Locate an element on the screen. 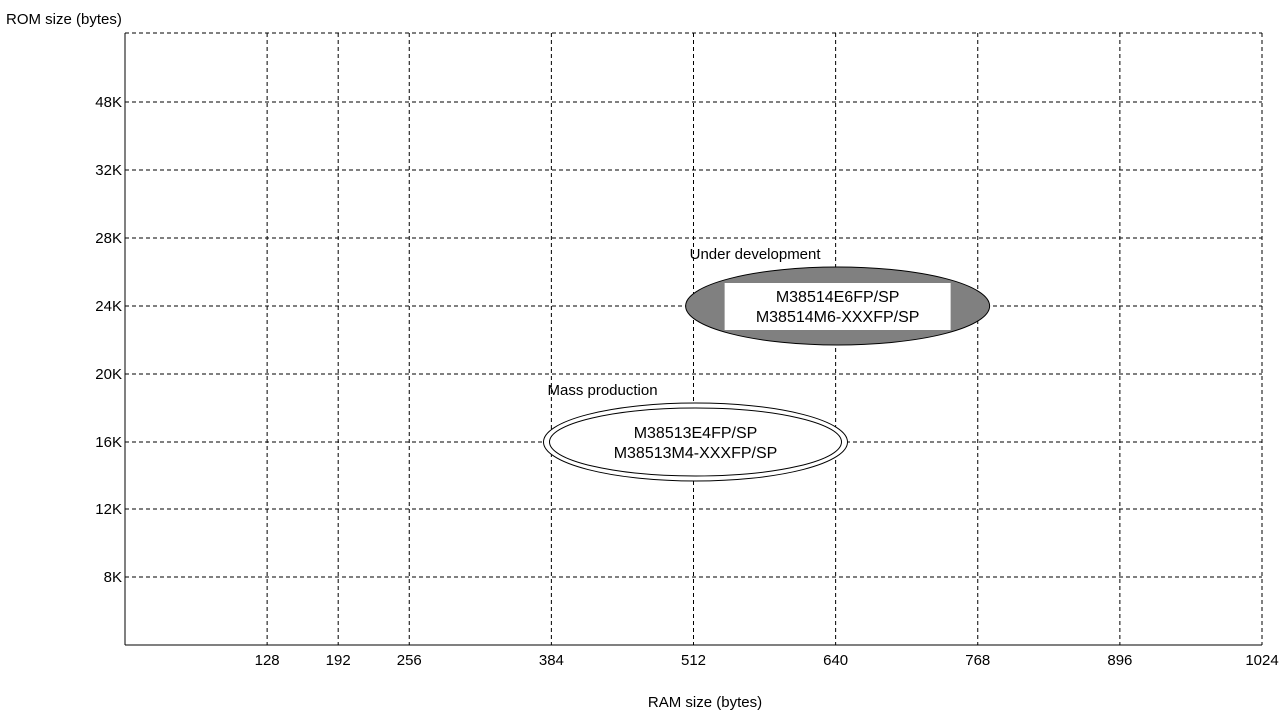  group-title: Under development is located at coordinates (756, 254).